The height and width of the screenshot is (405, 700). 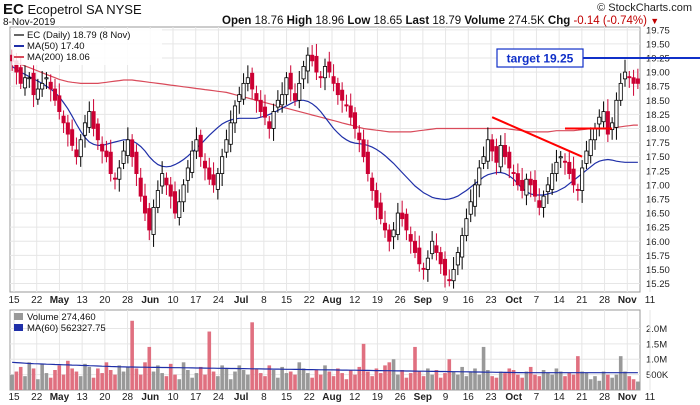 I want to click on date-tick-label: 9, so click(x=446, y=300).